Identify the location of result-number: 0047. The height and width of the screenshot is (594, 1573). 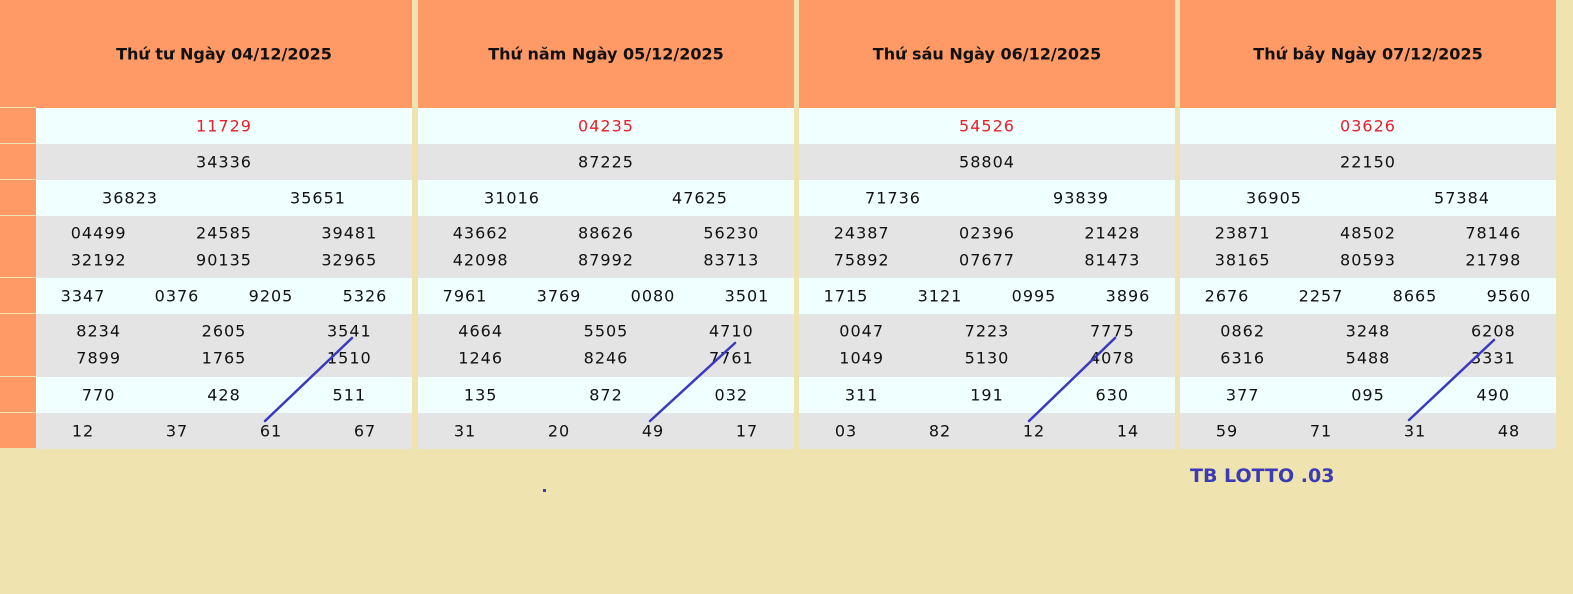
(862, 331).